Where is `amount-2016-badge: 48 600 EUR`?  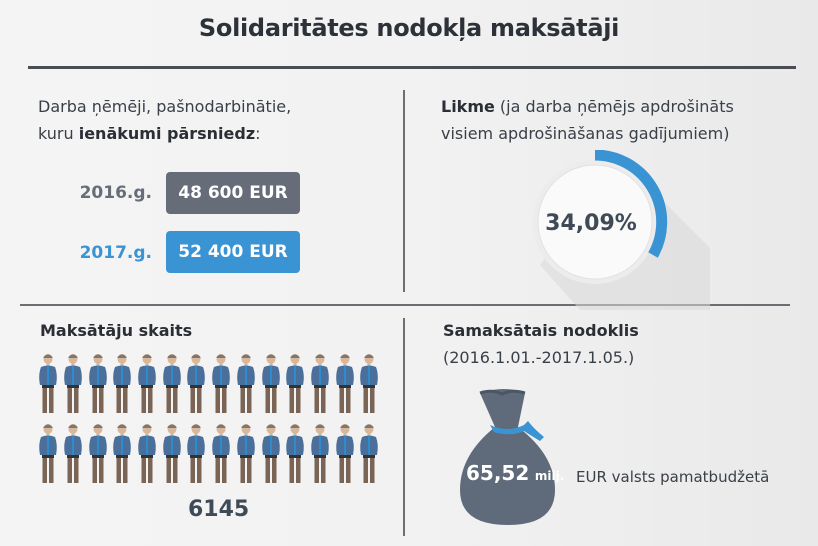
amount-2016-badge: 48 600 EUR is located at coordinates (233, 193).